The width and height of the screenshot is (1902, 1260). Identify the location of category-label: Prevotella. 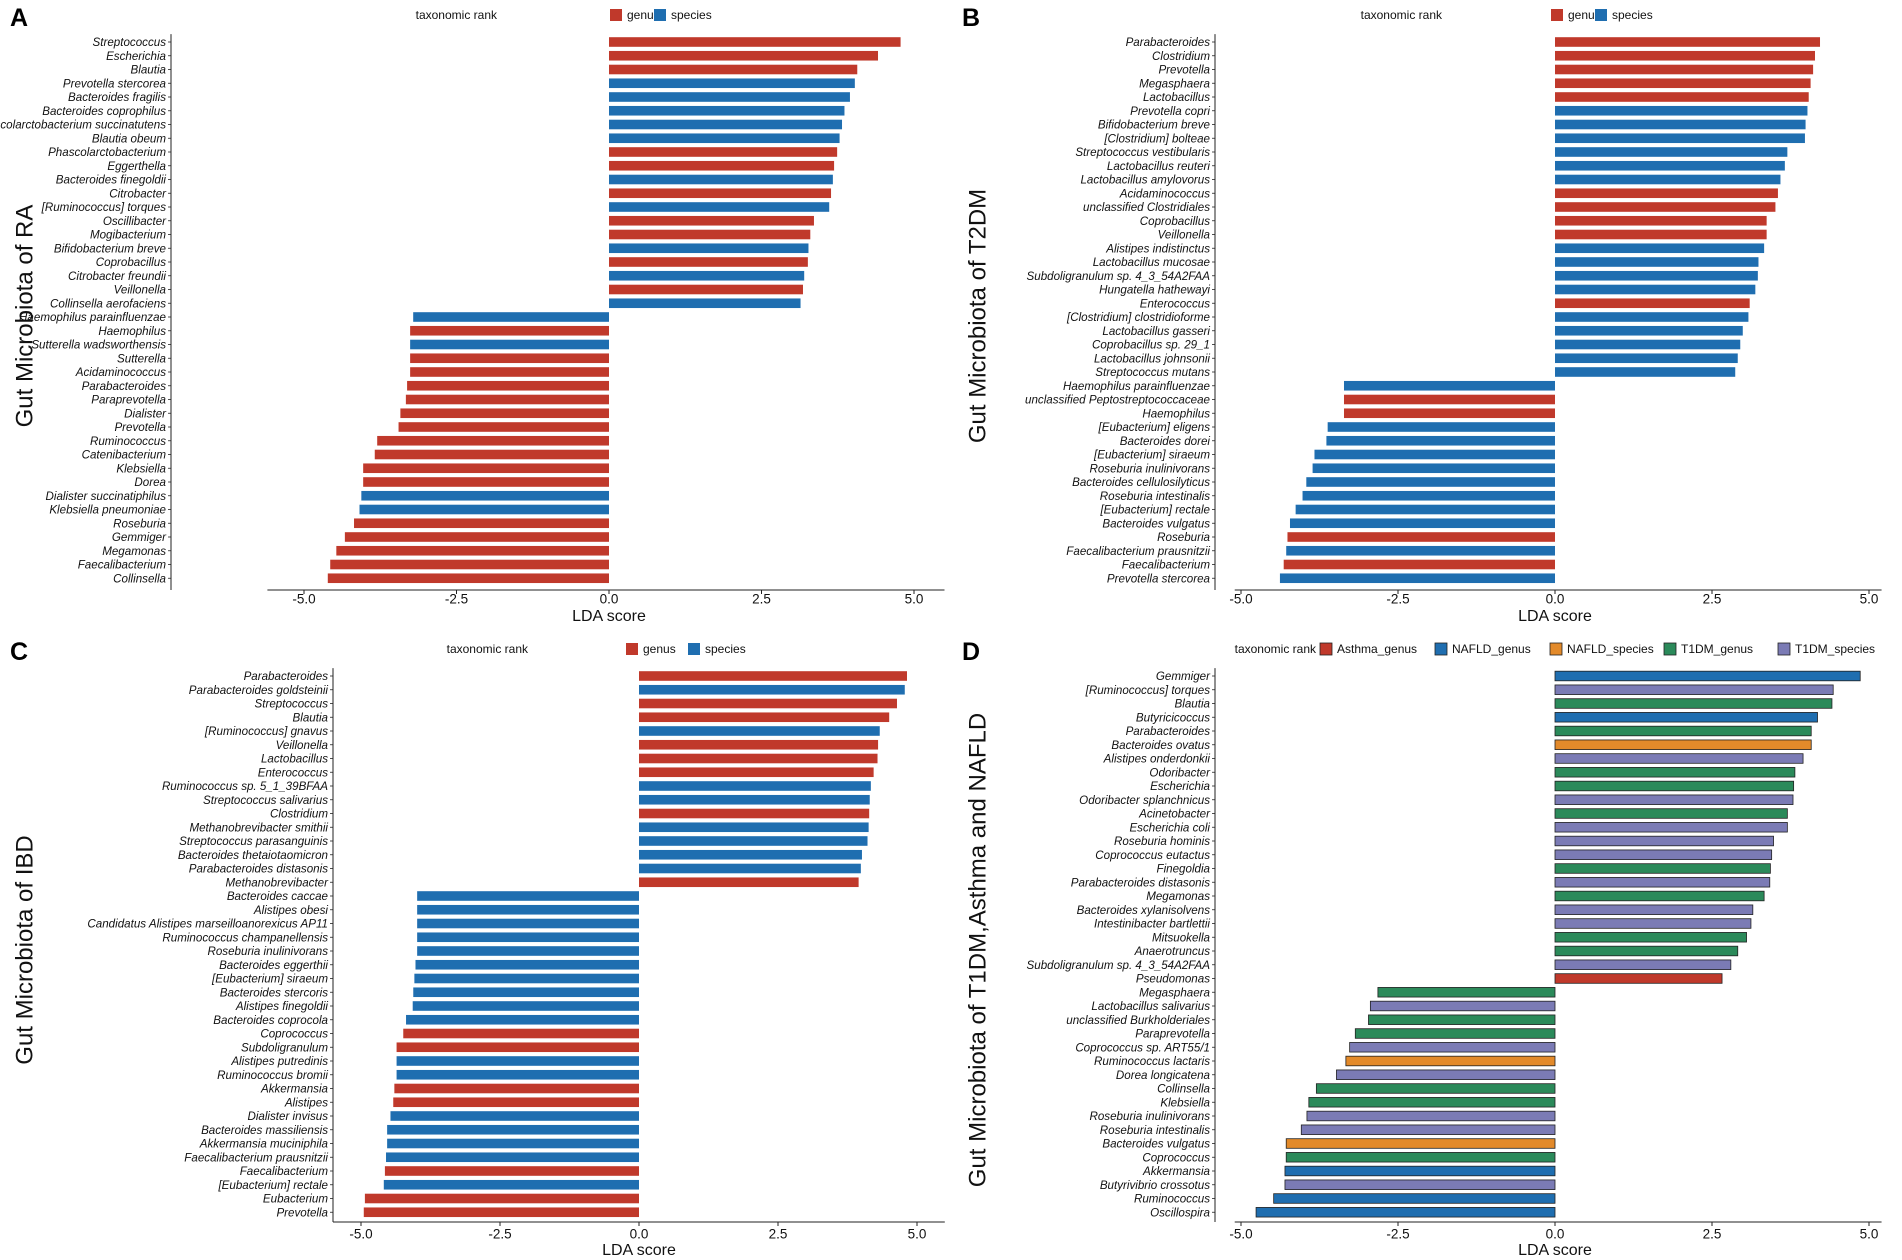
(302, 1212).